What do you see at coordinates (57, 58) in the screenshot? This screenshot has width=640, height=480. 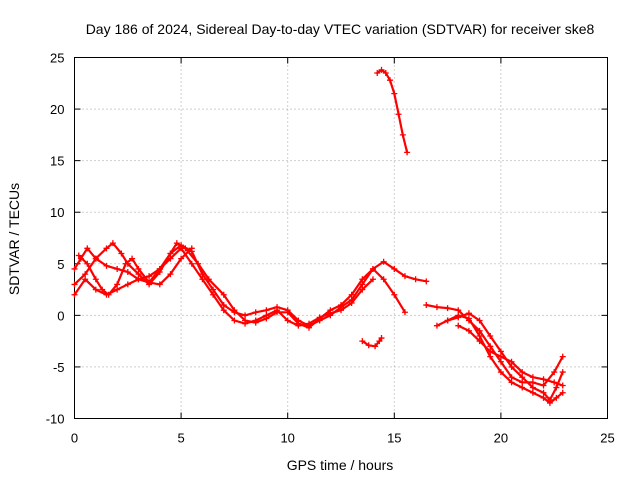 I see `y-tick-label: 25` at bounding box center [57, 58].